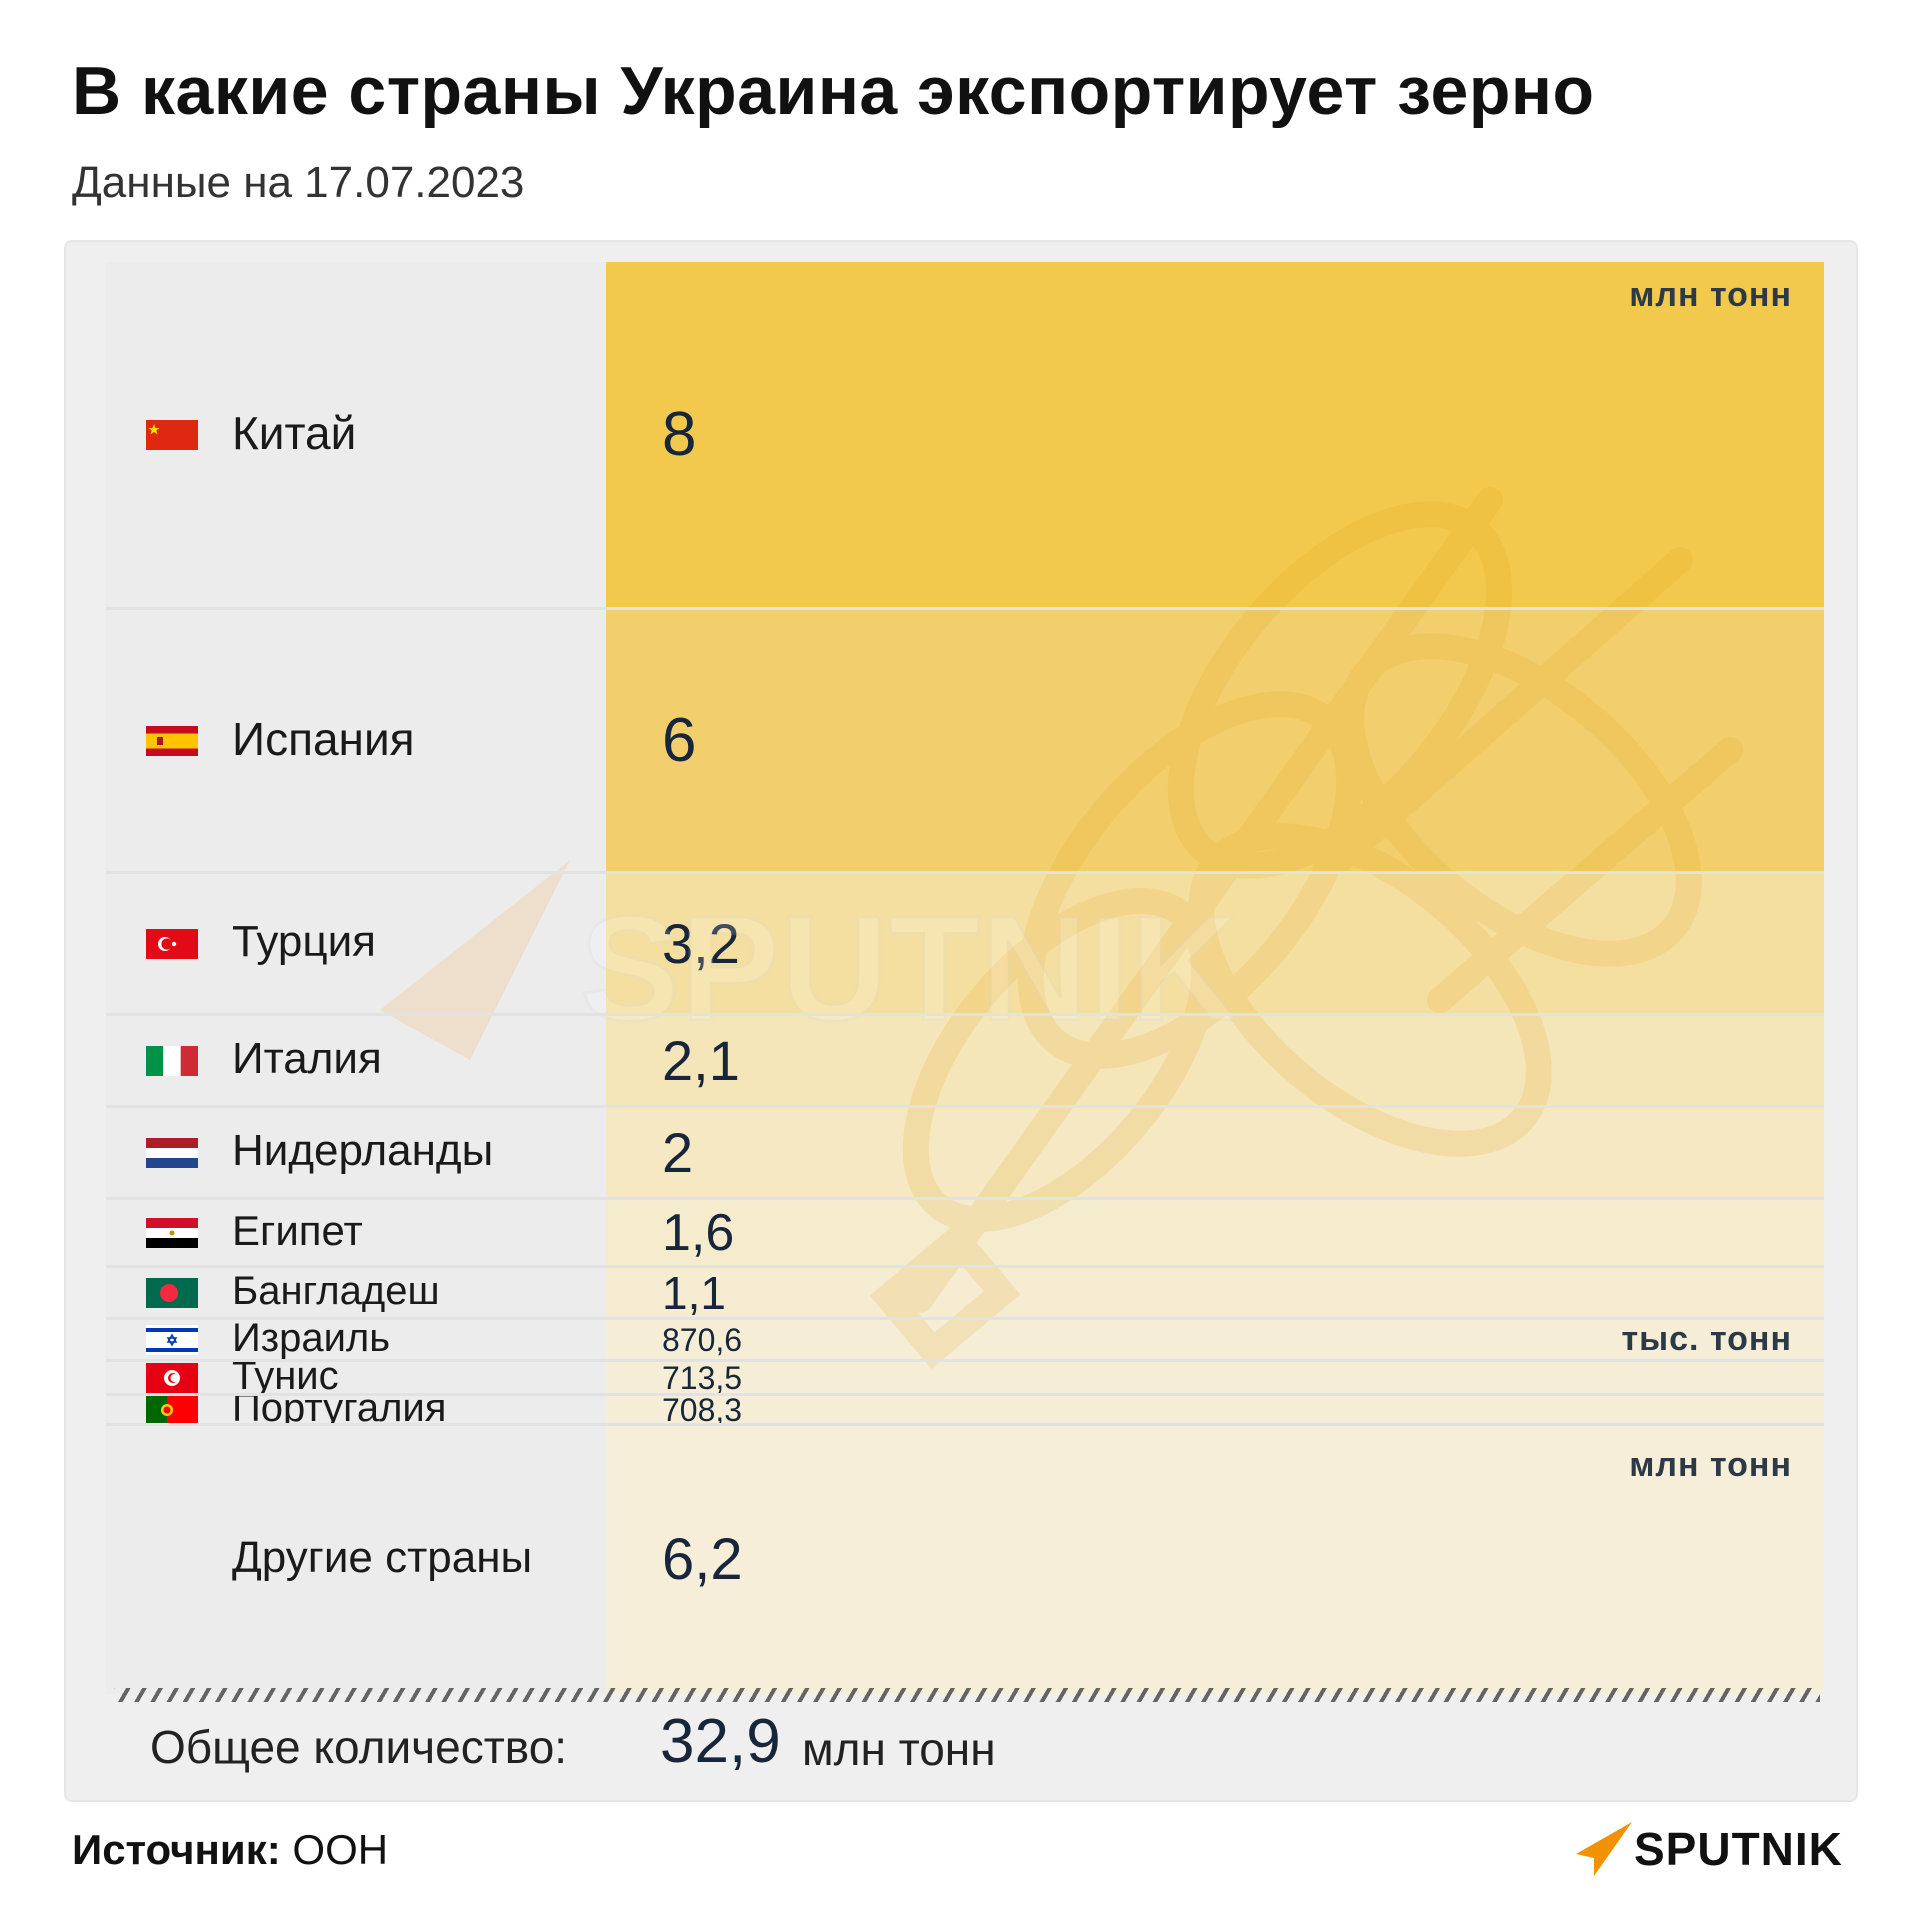 The image size is (1920, 1920). I want to click on table-row: Израиль 870,6 тыс. тонн, so click(965, 1339).